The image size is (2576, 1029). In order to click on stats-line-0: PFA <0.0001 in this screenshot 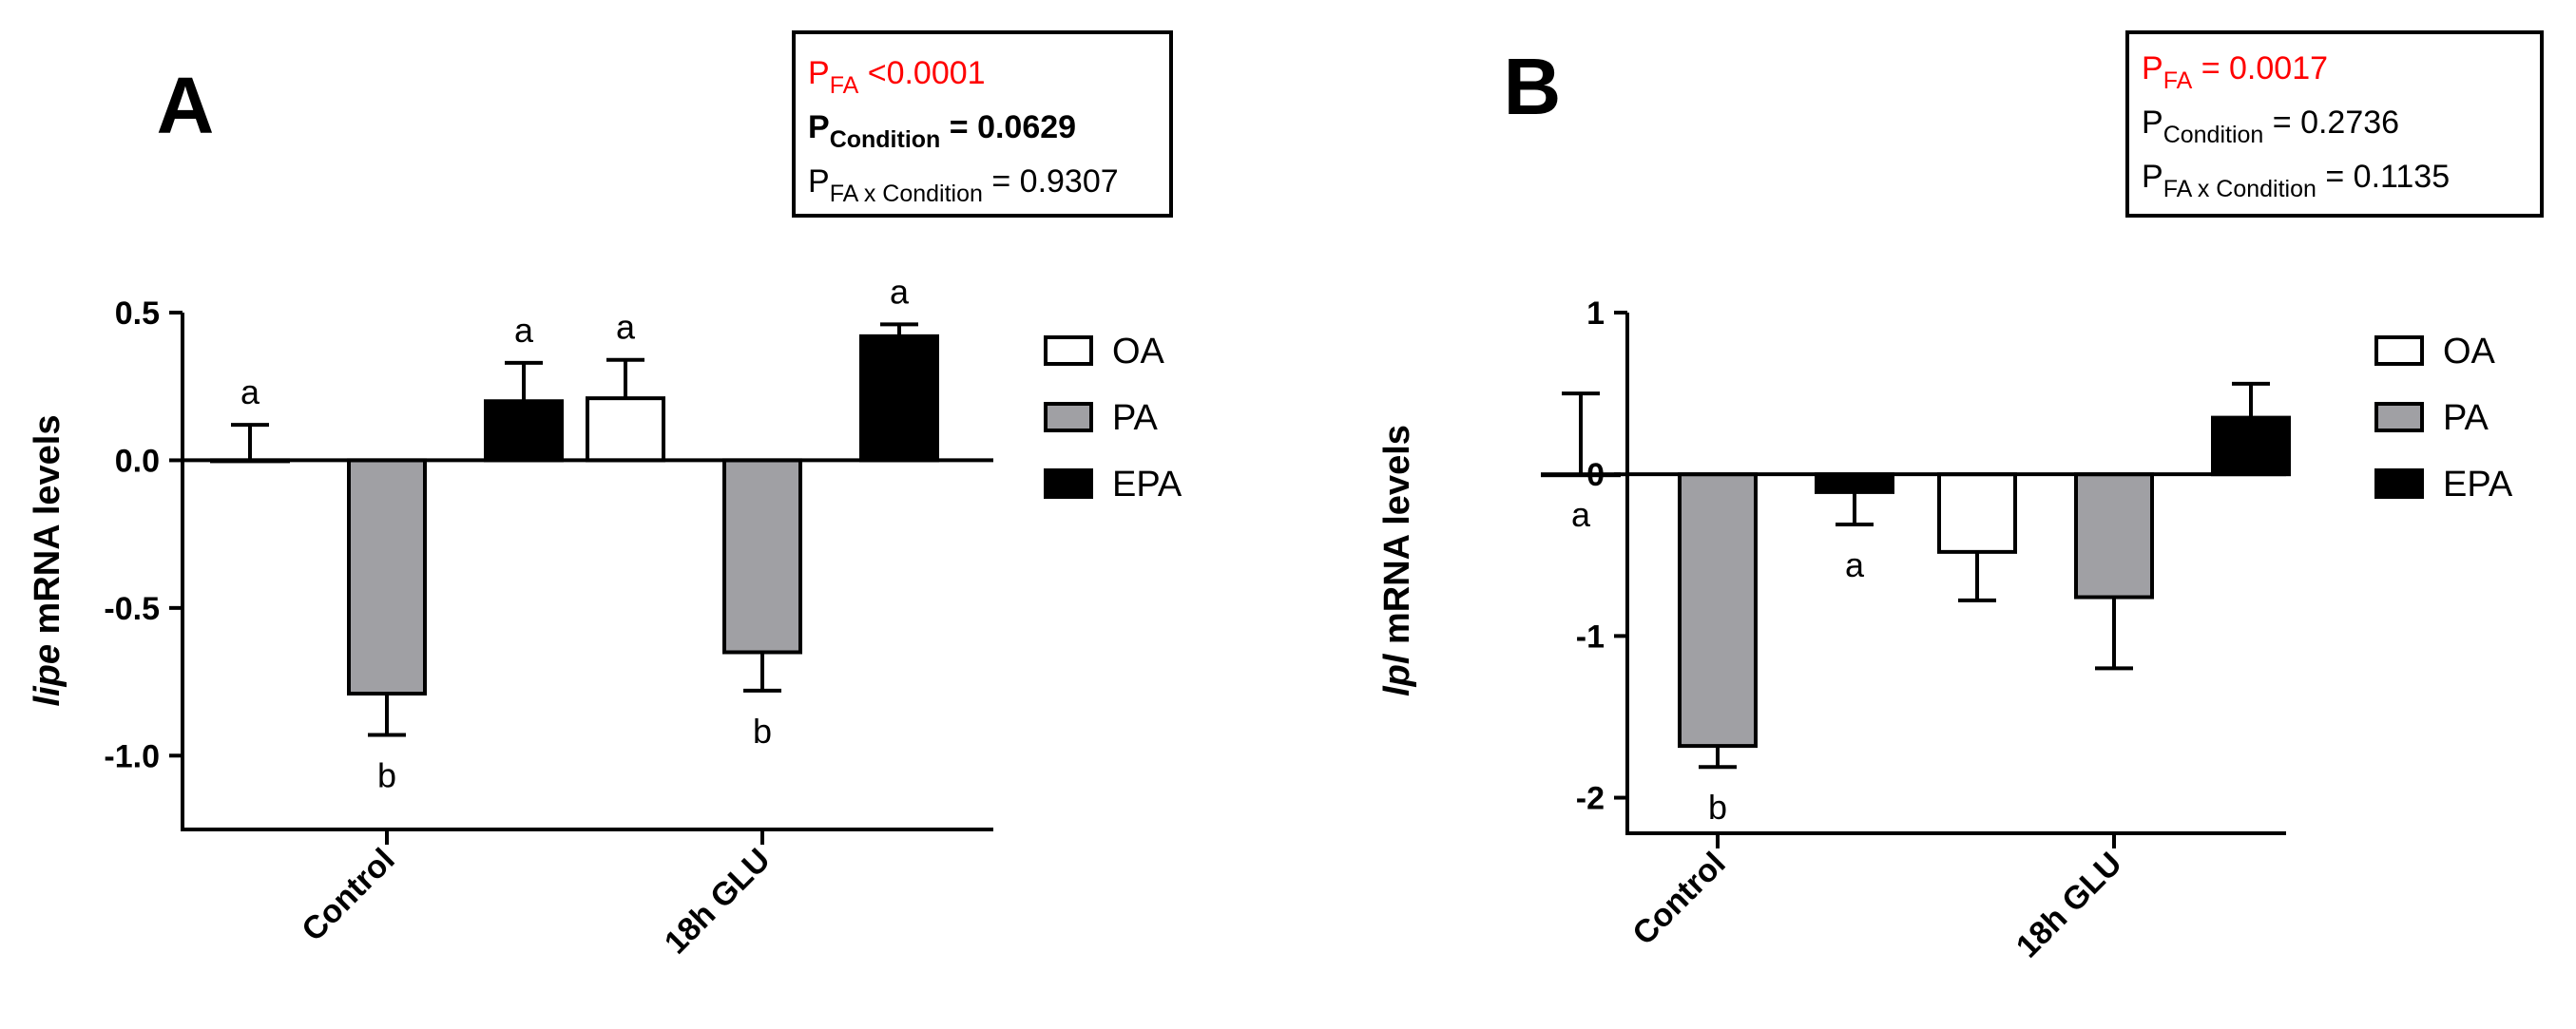, I will do `click(897, 77)`.